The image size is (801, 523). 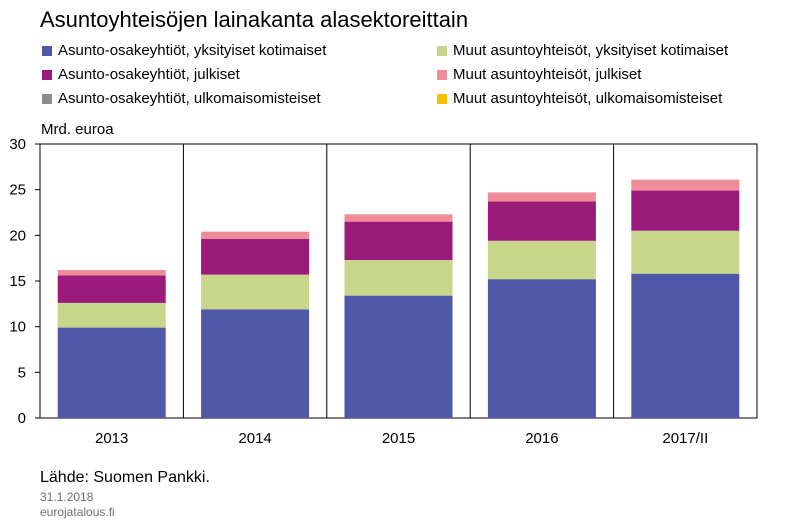 I want to click on y-tick-label: 5, so click(x=22, y=372).